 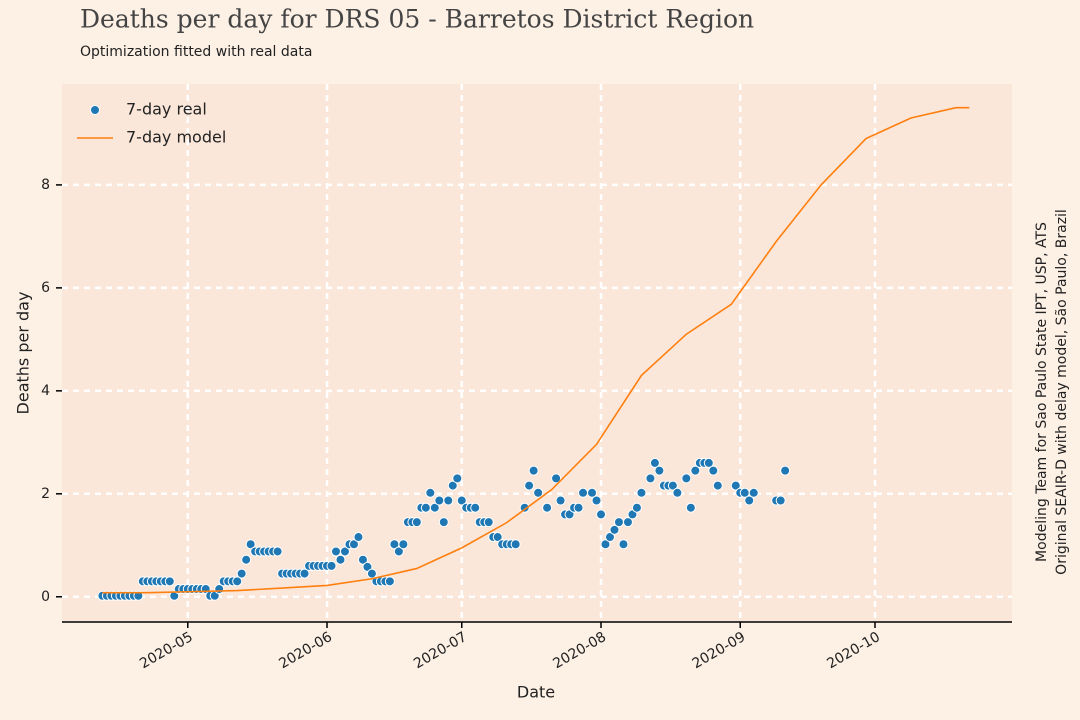 I want to click on chart-subtitle: Optimization fitted with real data, so click(x=196, y=52).